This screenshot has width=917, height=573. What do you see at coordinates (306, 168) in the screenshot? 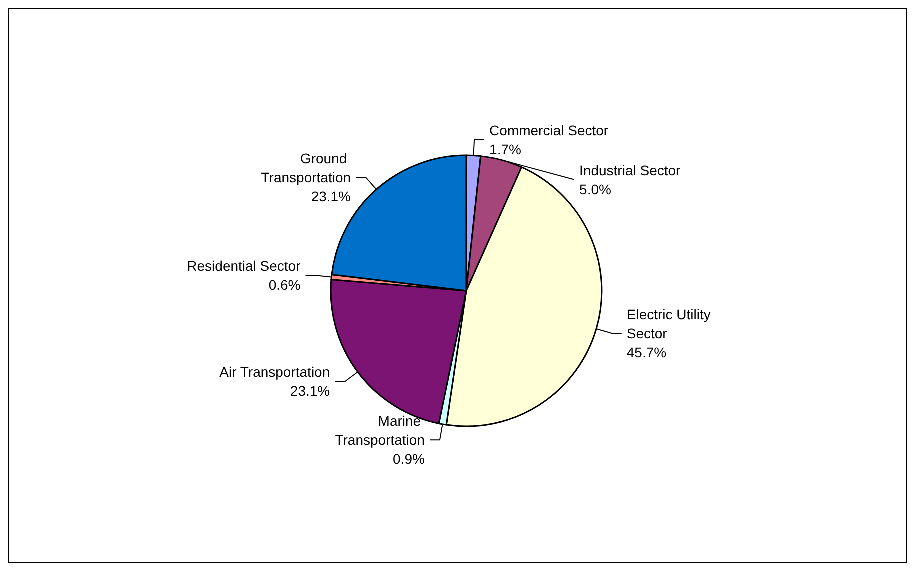
I see `slice-label: Ground Transportation` at bounding box center [306, 168].